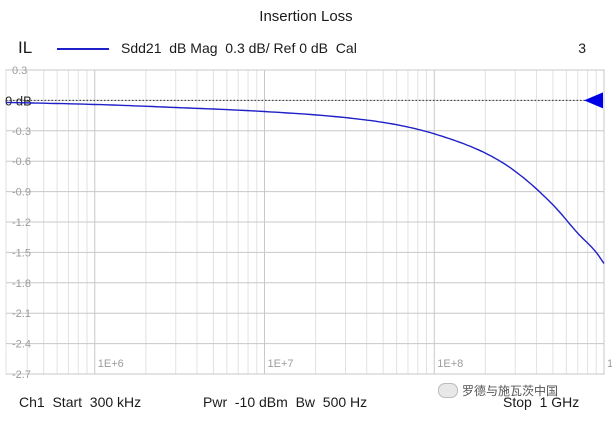  Describe the element at coordinates (21, 375) in the screenshot. I see `y-tick-label: -2.7` at that location.